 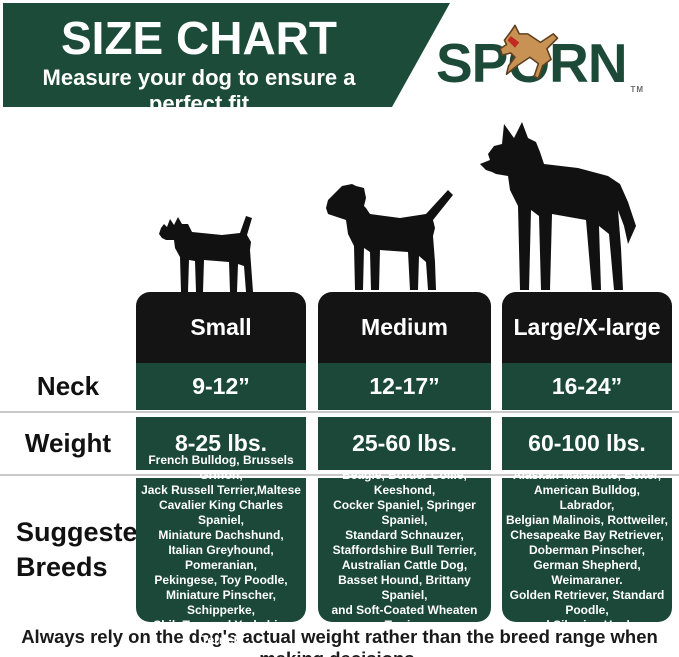 I want to click on weight-value-large: 60-100 lbs., so click(x=587, y=443).